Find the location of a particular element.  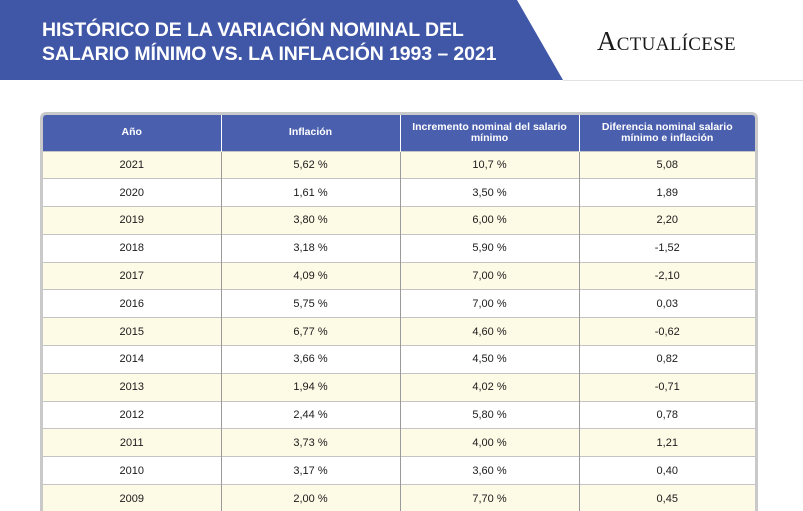

cell-difference: 5,08 is located at coordinates (666, 164).